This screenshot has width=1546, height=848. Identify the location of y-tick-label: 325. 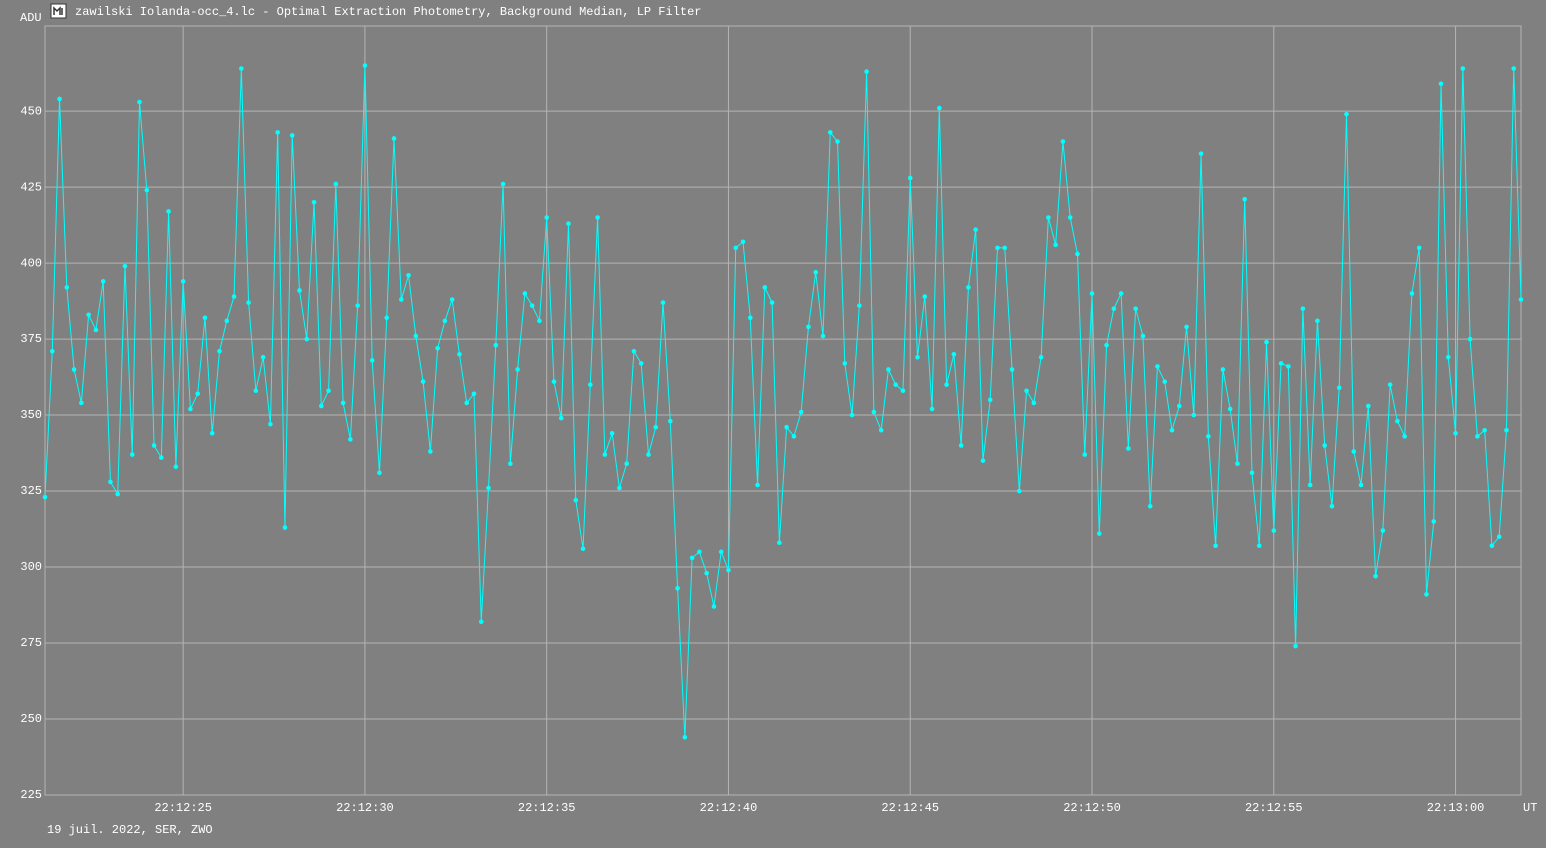
(31, 491).